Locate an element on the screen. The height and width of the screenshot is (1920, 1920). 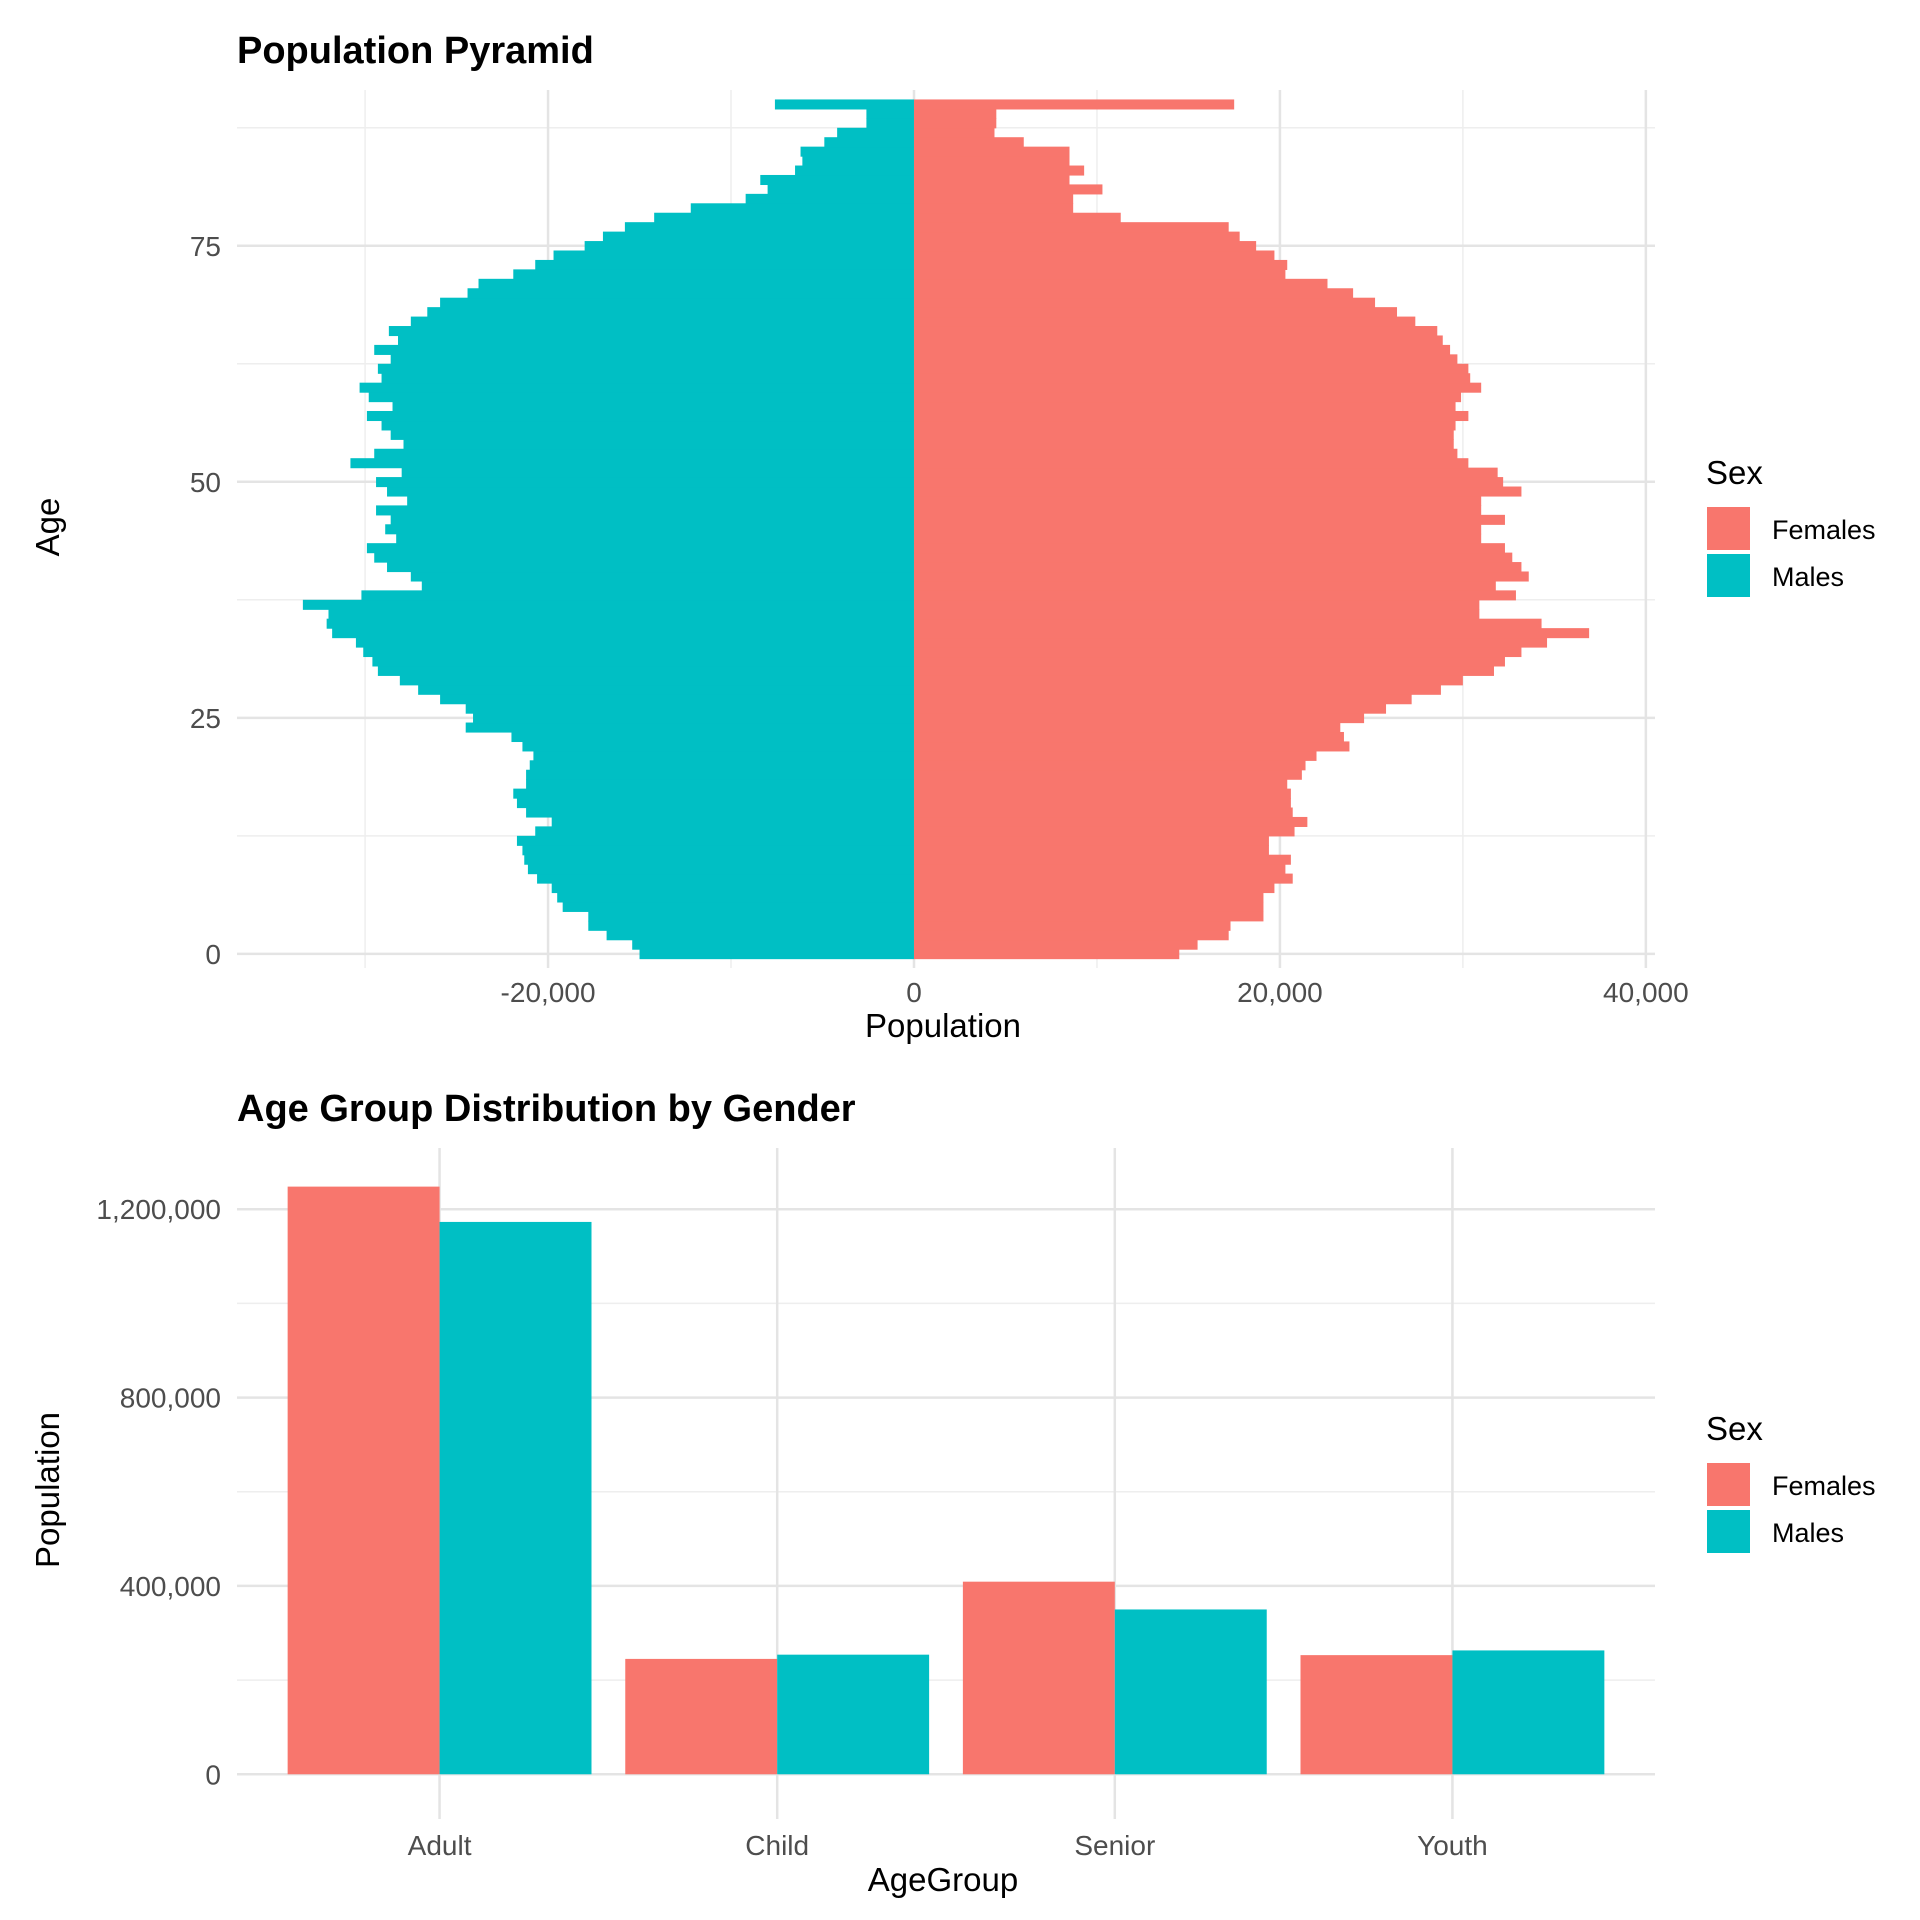
agegroup-bar-senior-females is located at coordinates (1038, 1678).